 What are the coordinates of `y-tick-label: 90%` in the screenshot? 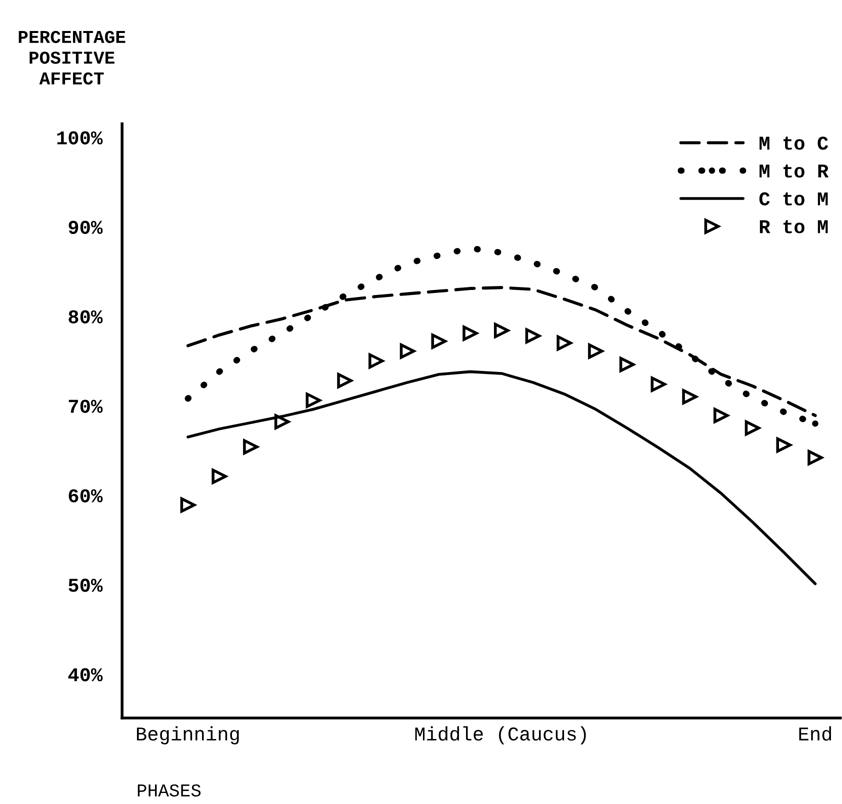 It's located at (85, 227).